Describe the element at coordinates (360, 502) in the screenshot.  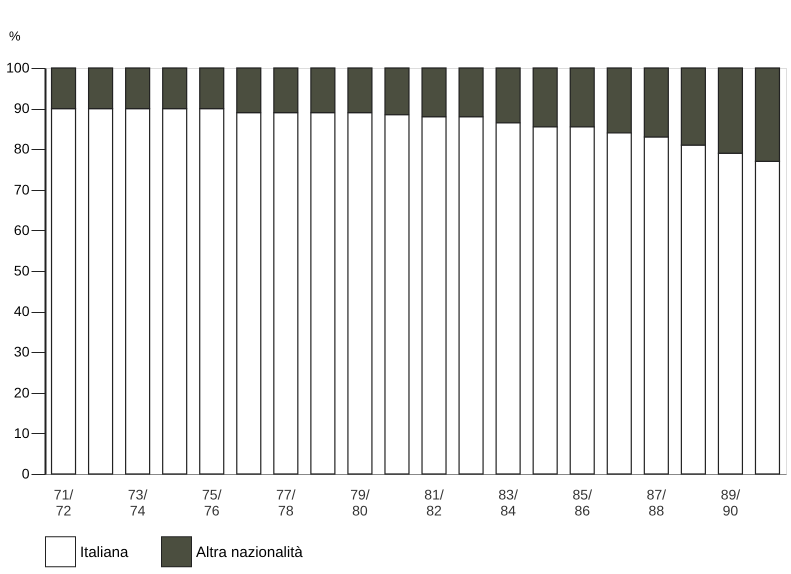
I see `x-tick-label: 79/ 80` at that location.